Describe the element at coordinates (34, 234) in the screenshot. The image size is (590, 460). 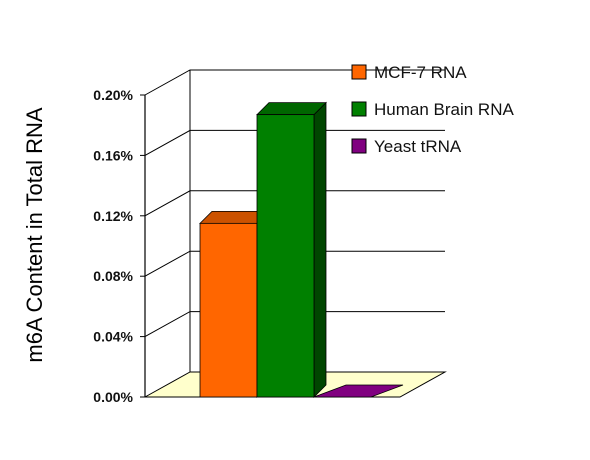
I see `y-axis-label: m6A Content in Total RNA` at that location.